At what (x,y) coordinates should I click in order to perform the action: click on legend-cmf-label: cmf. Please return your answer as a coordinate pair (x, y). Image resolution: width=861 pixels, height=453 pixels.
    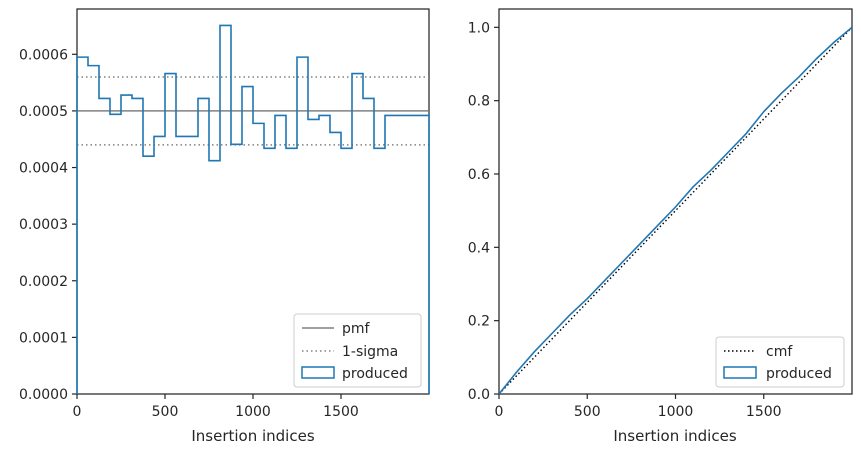
    Looking at the image, I should click on (779, 352).